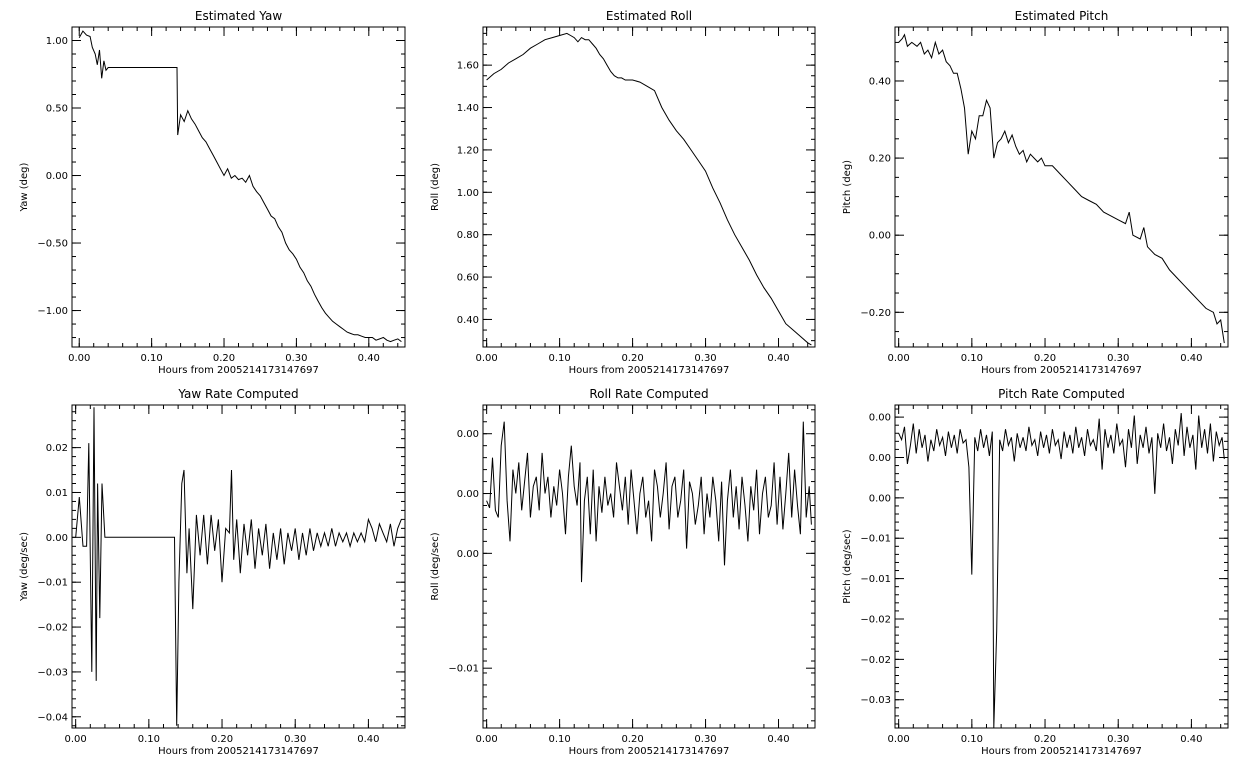 The height and width of the screenshot is (775, 1250). I want to click on estimated-yaw-y-tick-label: 1.00, so click(57, 41).